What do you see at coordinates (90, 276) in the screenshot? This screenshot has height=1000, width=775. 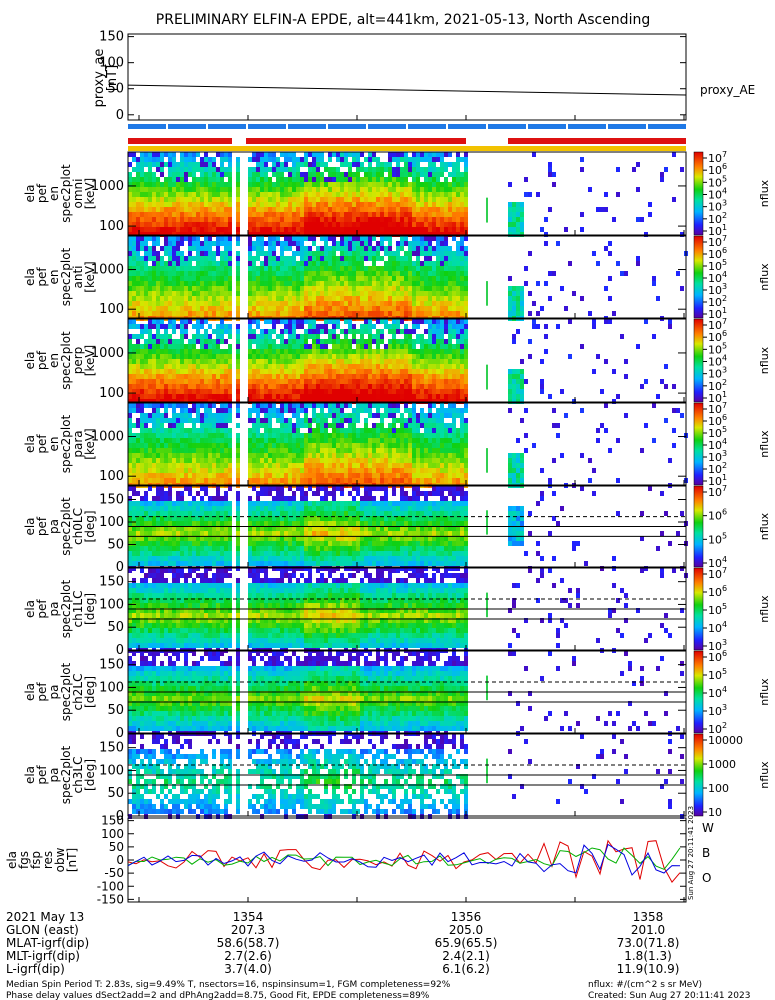 I see `y-axis-label: [keV]` at bounding box center [90, 276].